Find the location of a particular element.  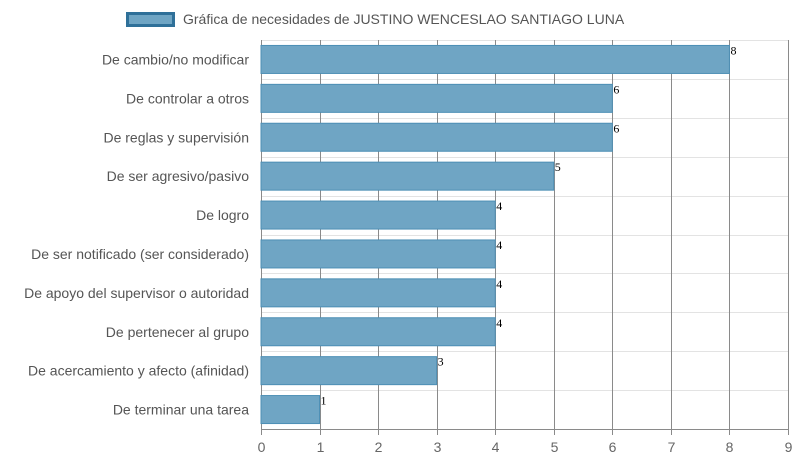

x-tick-label: 0 is located at coordinates (262, 447).